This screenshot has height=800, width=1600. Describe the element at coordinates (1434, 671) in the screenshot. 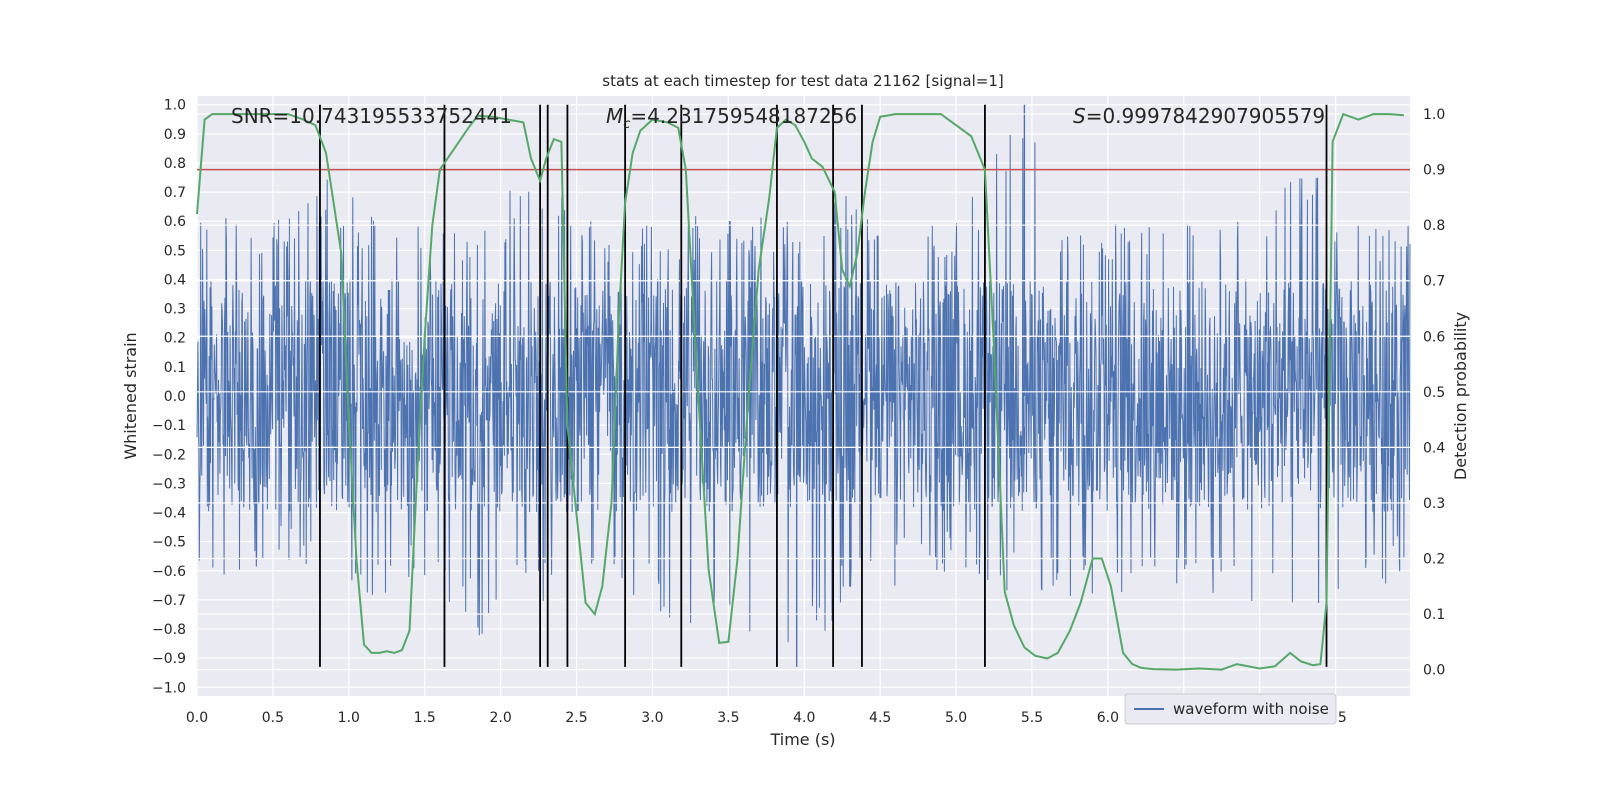

I see `y-tick-label-right: 0.0` at that location.